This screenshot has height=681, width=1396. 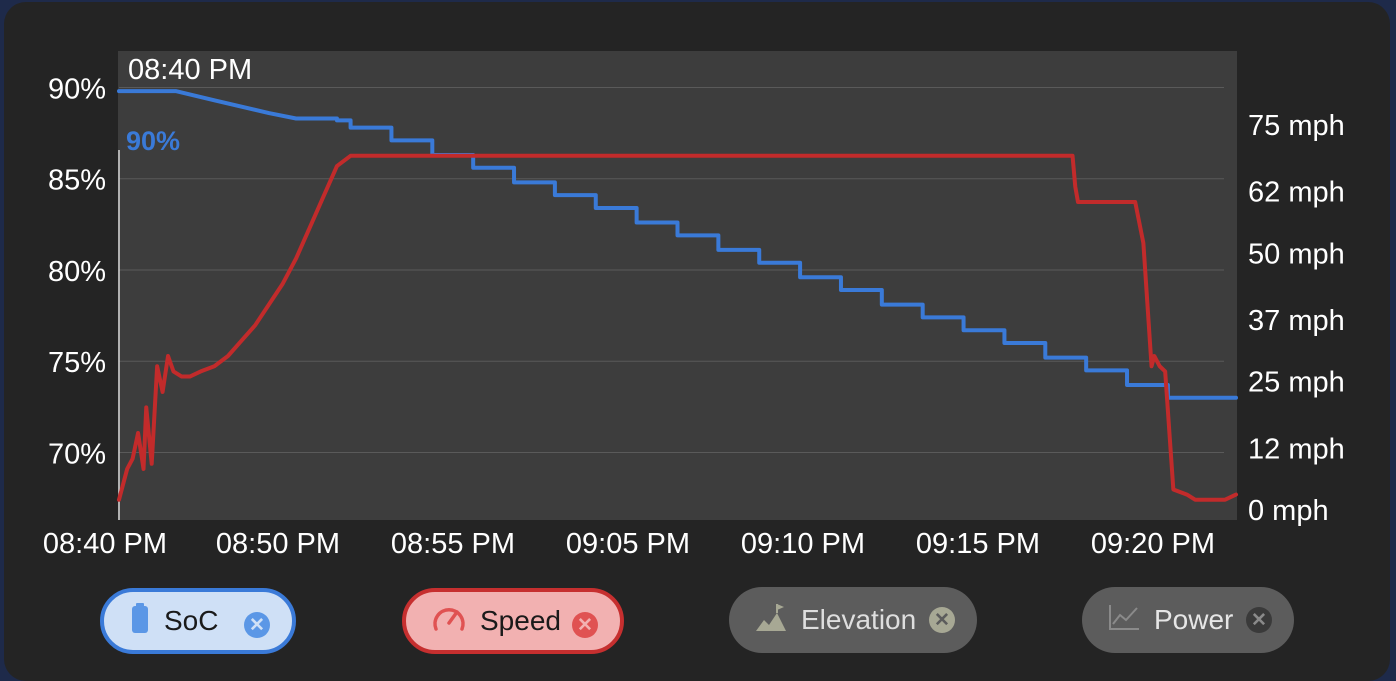 What do you see at coordinates (942, 620) in the screenshot?
I see `remove-elevation-icon: ✕` at bounding box center [942, 620].